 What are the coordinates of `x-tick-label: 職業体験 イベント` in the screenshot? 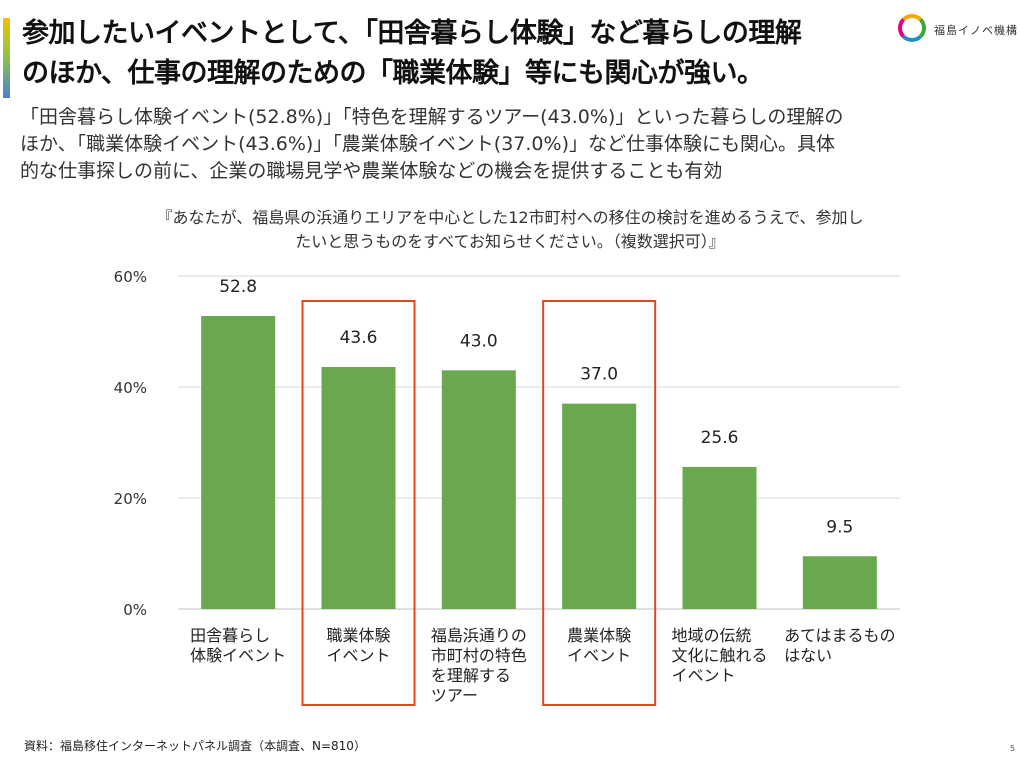 It's located at (358, 646).